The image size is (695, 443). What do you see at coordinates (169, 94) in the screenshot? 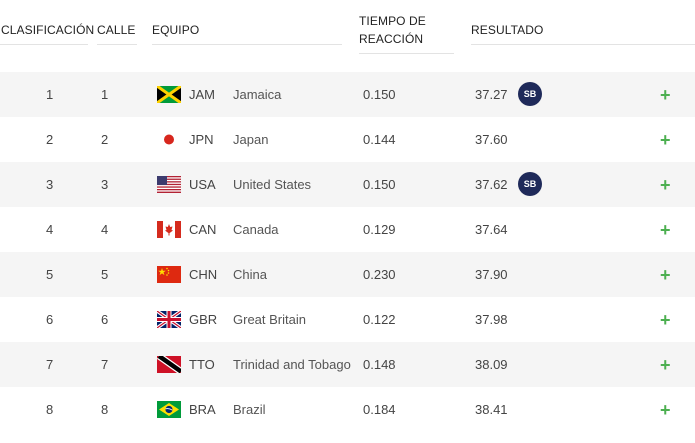
I see `jamaica-flag-icon` at bounding box center [169, 94].